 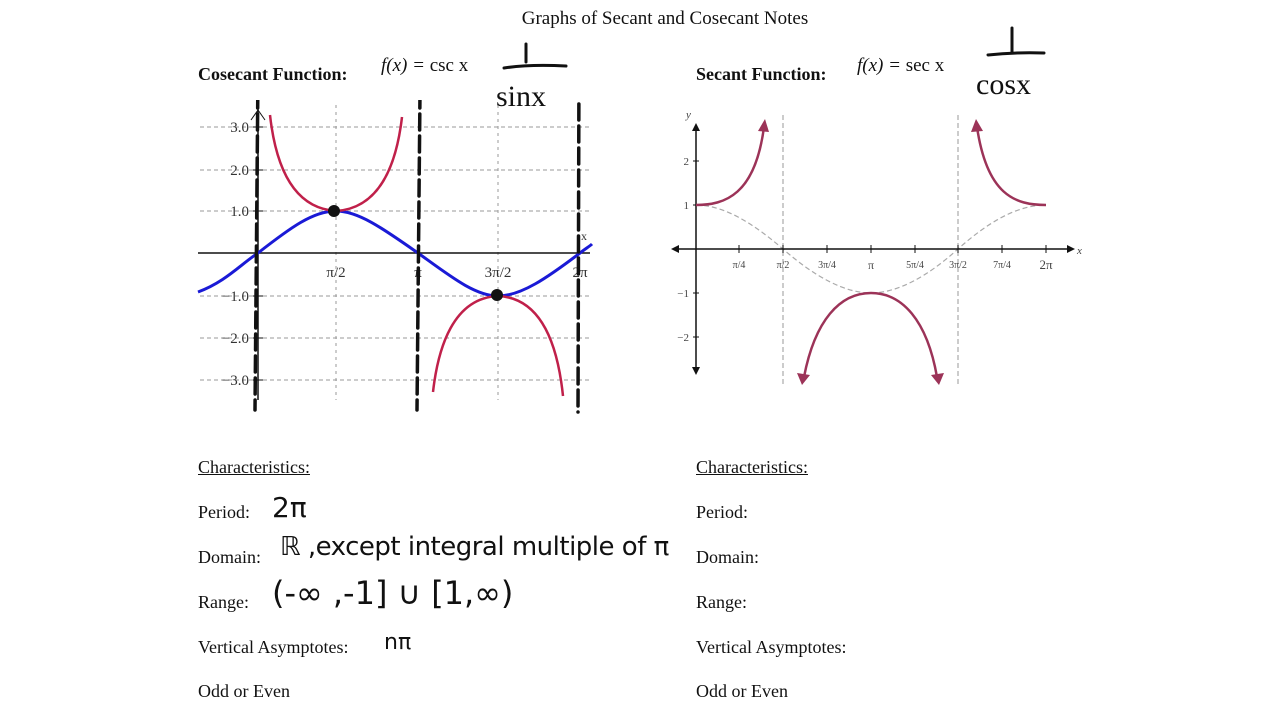 What do you see at coordinates (742, 691) in the screenshot?
I see `secant-odd-even-label: Odd or Even` at bounding box center [742, 691].